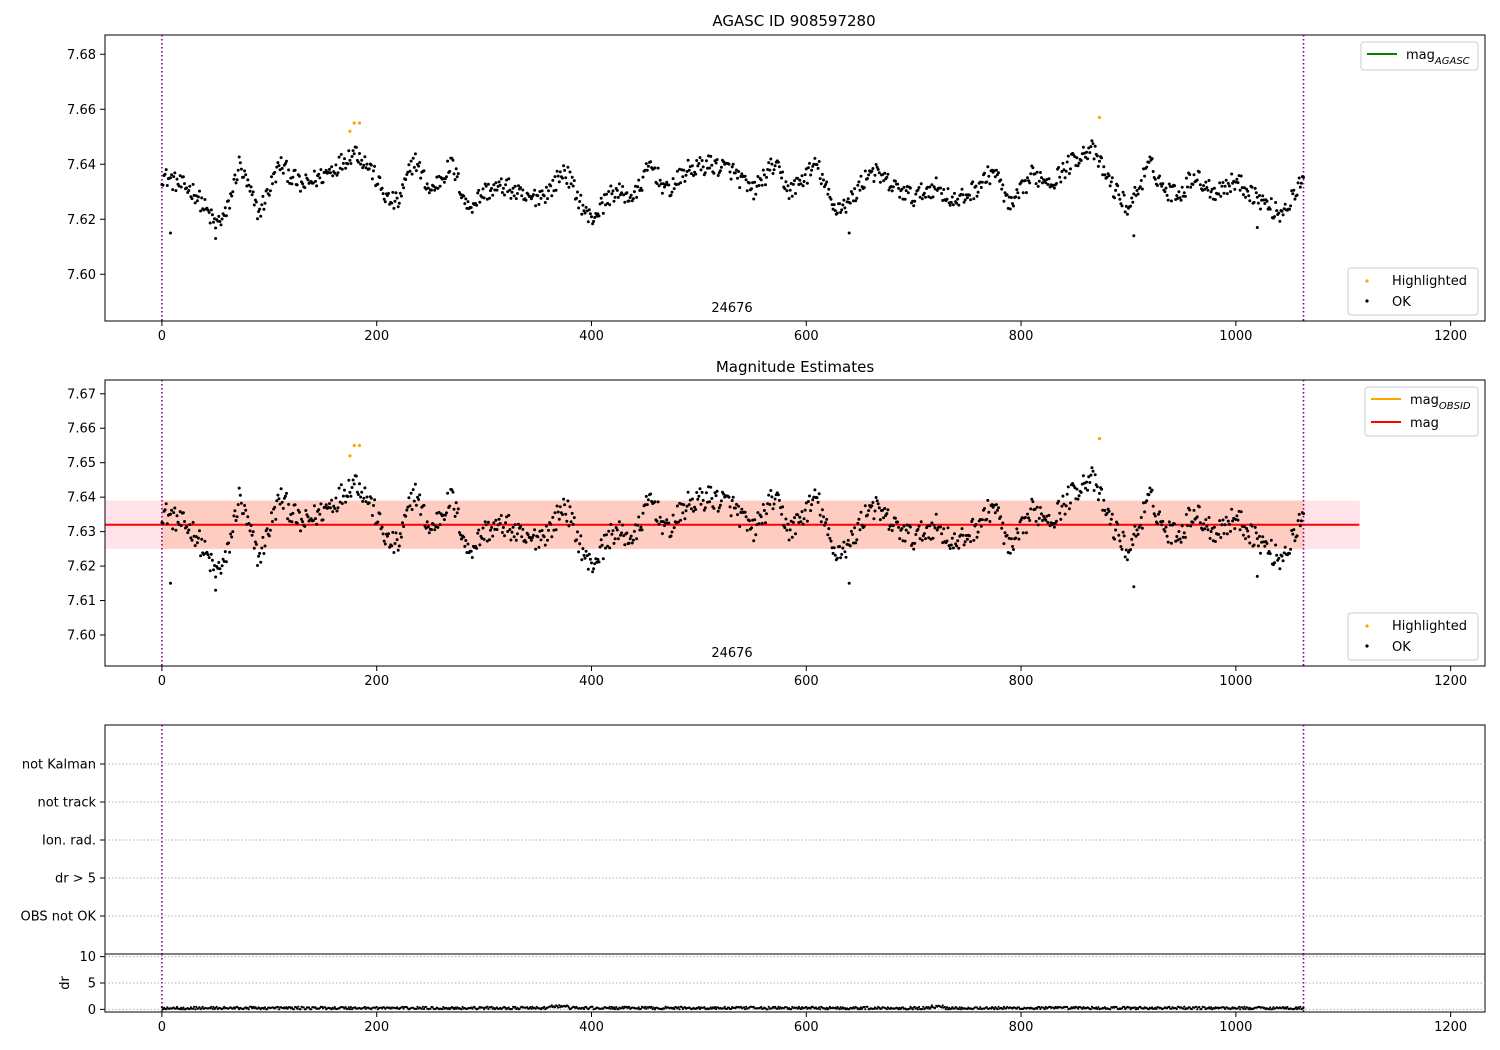 This screenshot has width=1500, height=1050. What do you see at coordinates (81, 220) in the screenshot?
I see `panel1-ytick-label: 7.62` at bounding box center [81, 220].